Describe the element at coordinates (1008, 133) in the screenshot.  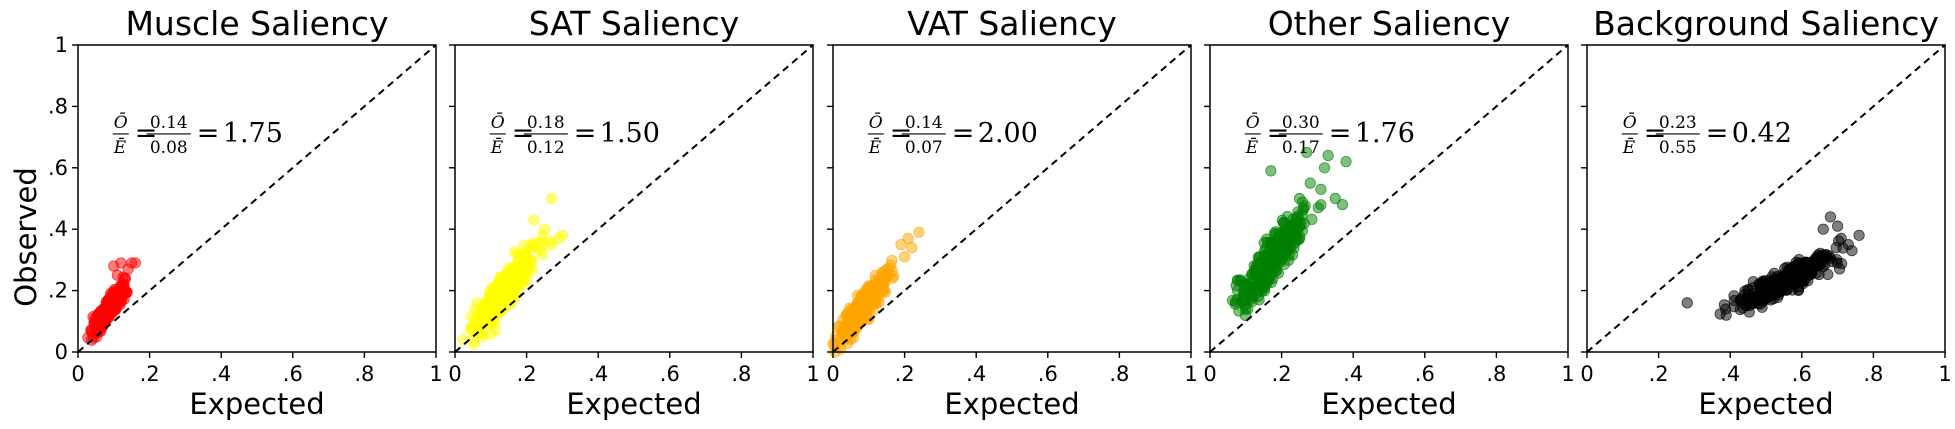
I see `ratio-result: 2.00` at that location.